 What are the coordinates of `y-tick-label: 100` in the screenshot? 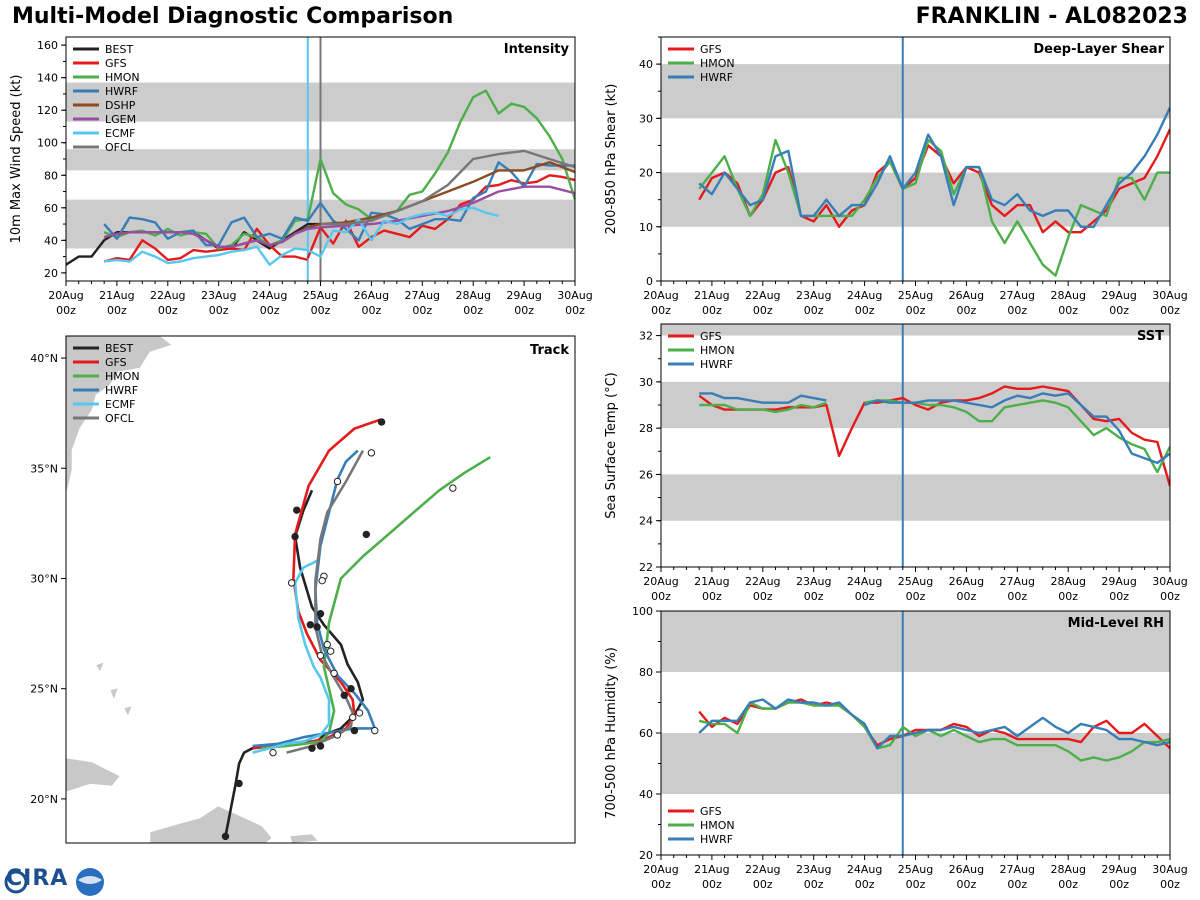 It's located at (642, 611).